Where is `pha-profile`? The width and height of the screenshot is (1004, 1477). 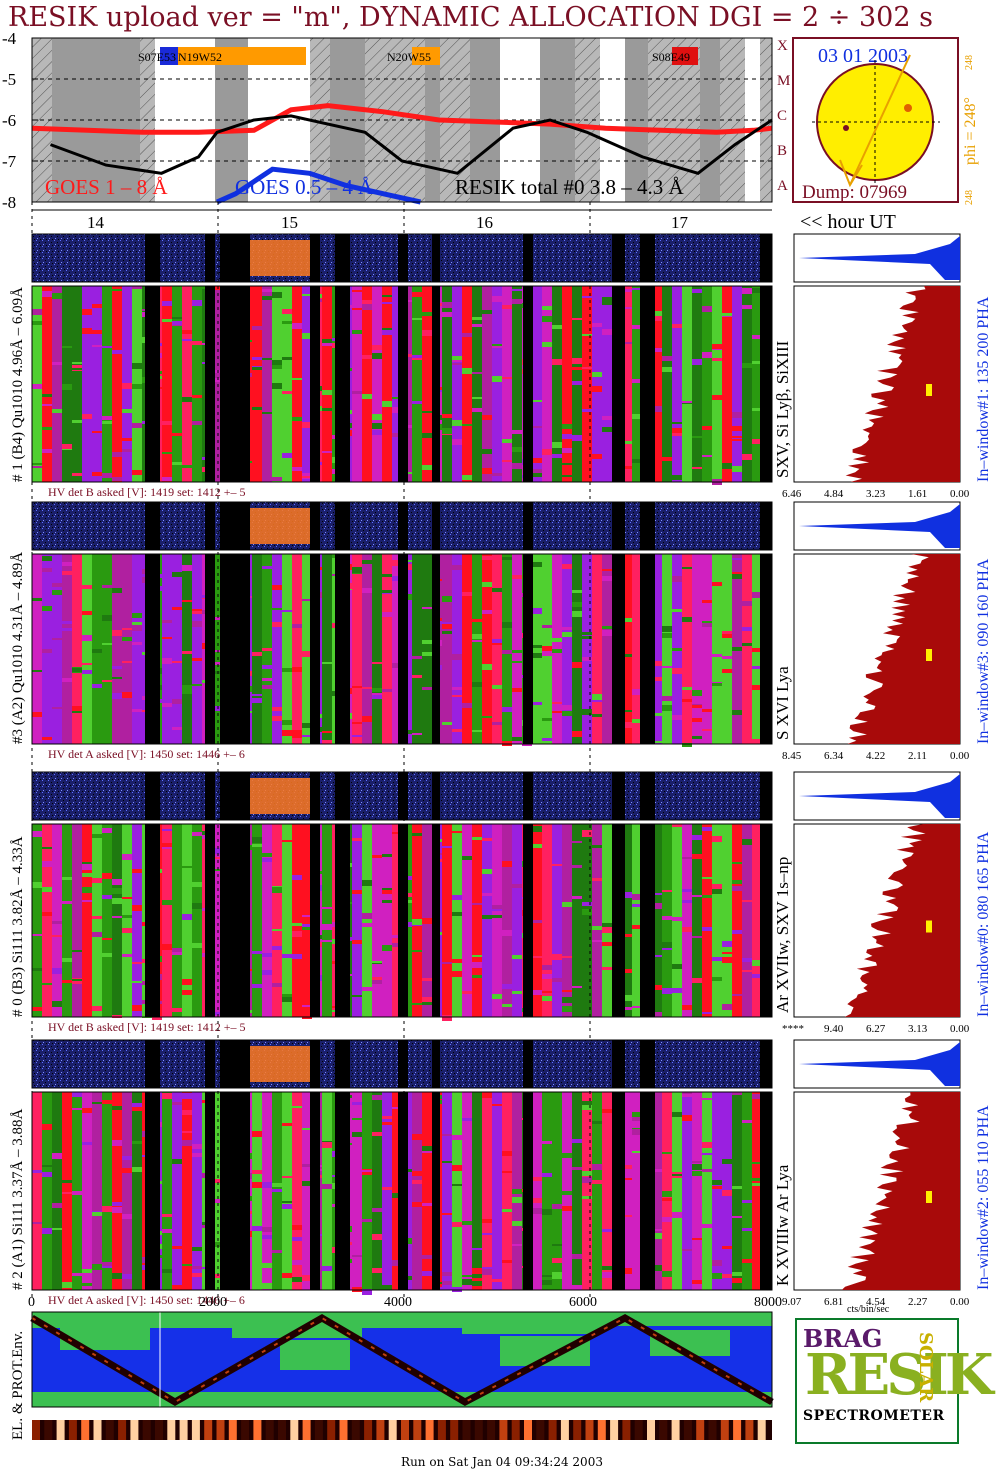 pha-profile is located at coordinates (879, 526).